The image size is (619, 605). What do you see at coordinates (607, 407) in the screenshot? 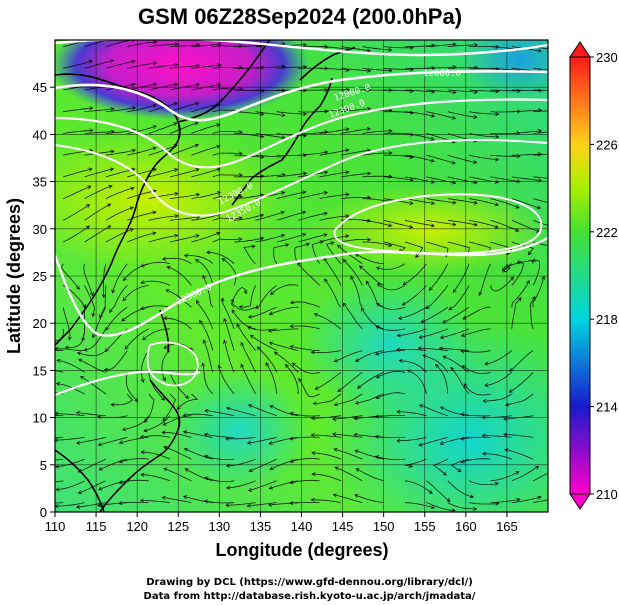
I see `colorbar-tick-label: 214` at bounding box center [607, 407].